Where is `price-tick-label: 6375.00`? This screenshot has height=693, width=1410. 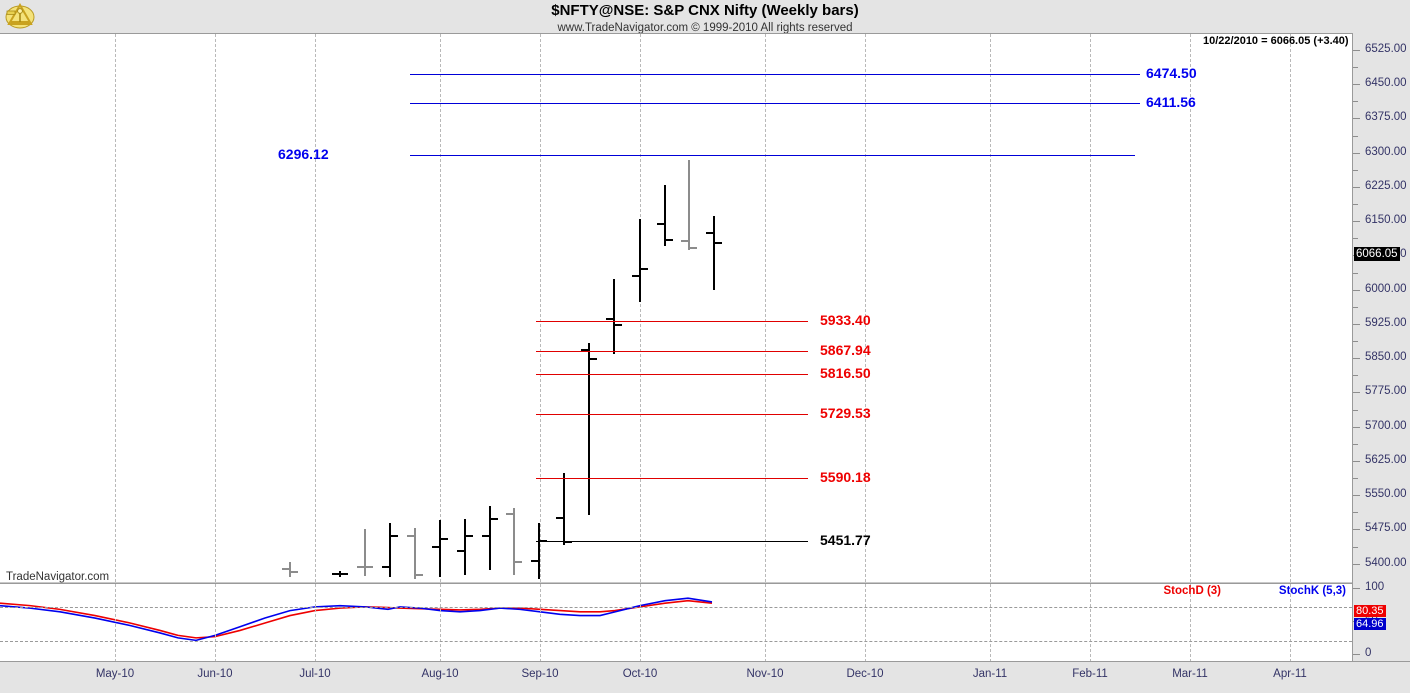 price-tick-label: 6375.00 is located at coordinates (1386, 117).